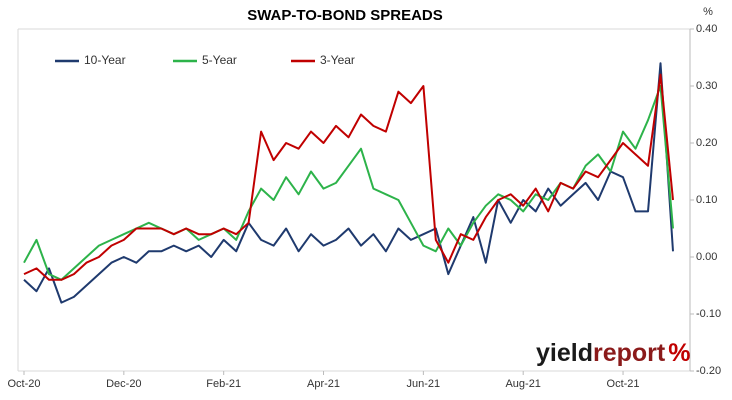 The image size is (732, 400). I want to click on x-tick-label: Aug-21, so click(522, 384).